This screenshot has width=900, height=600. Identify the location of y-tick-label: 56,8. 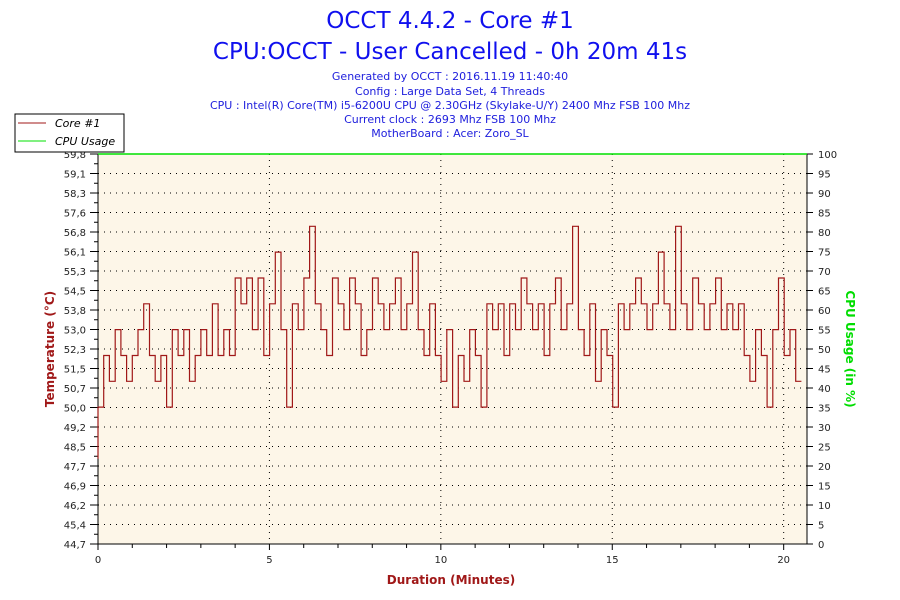
(75, 233).